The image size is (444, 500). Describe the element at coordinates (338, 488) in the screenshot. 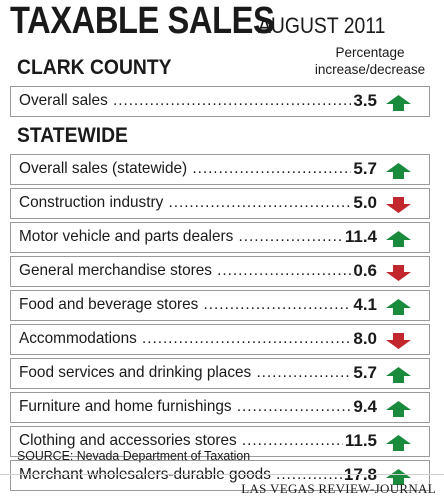

I see `publication-credit: LAS VEGAS REVIEW-JOURNAL` at that location.